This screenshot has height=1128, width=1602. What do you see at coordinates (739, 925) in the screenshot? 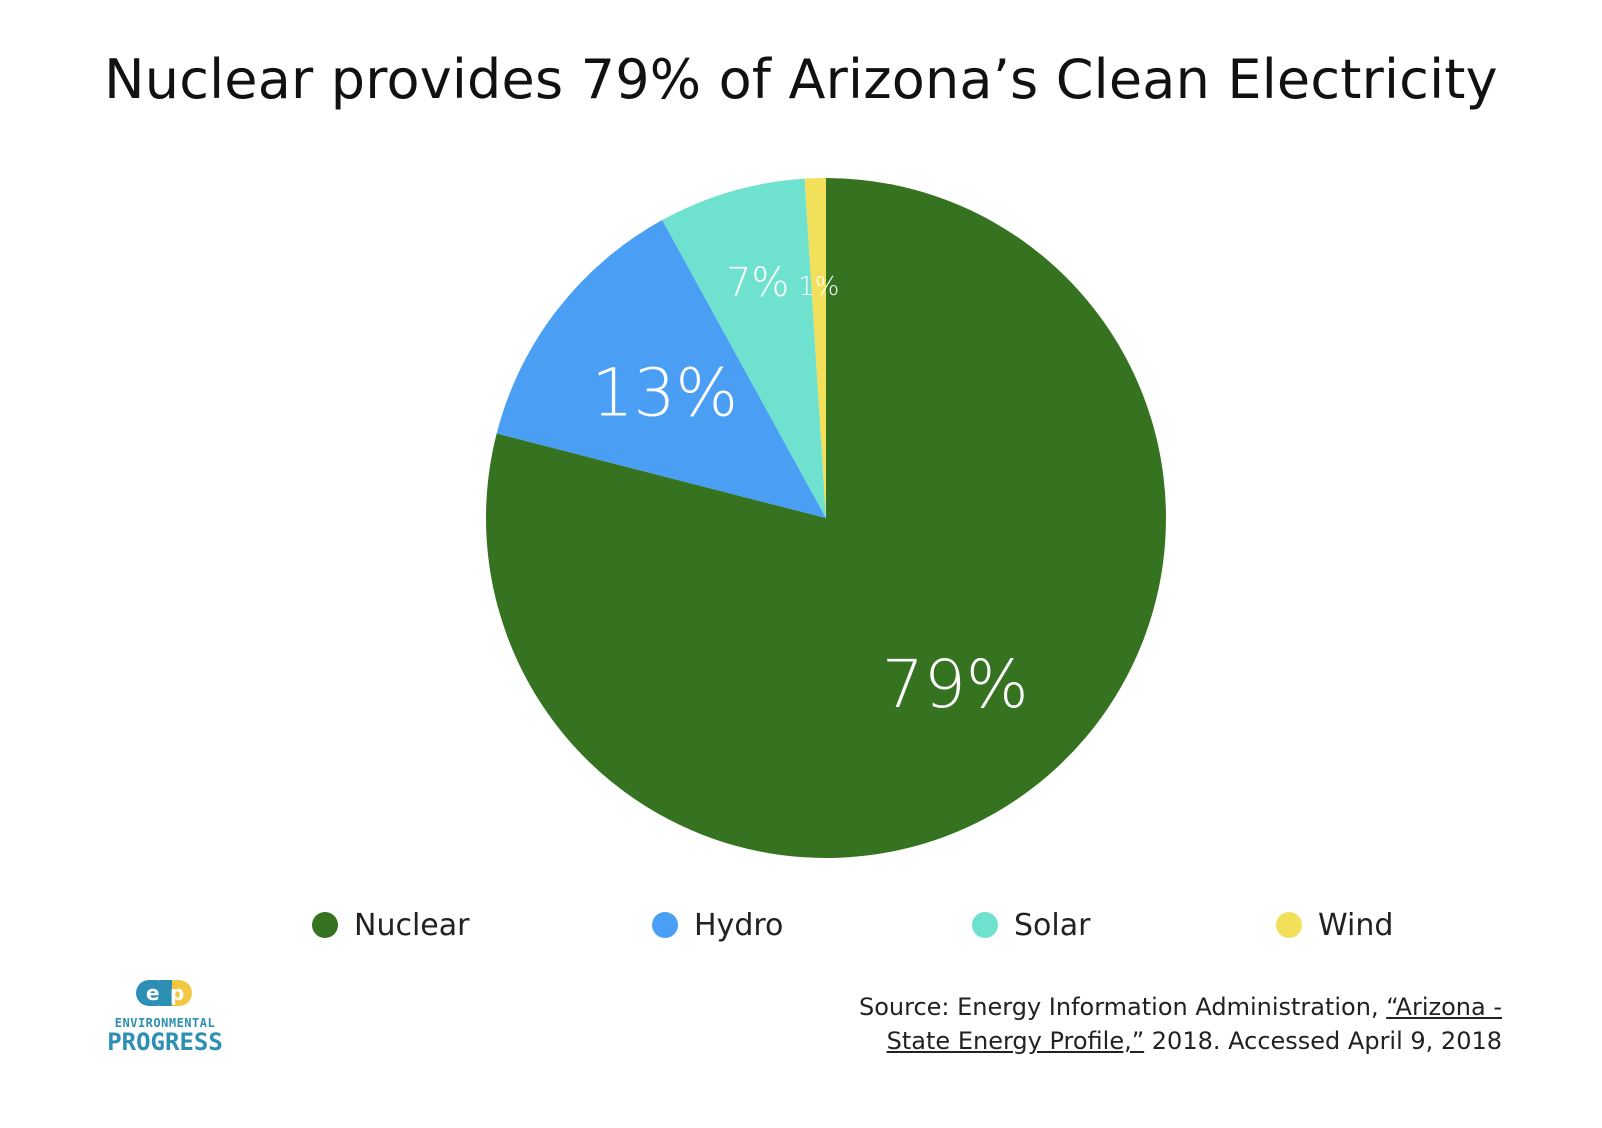
I see `legend-label-hydro: Hydro` at bounding box center [739, 925].